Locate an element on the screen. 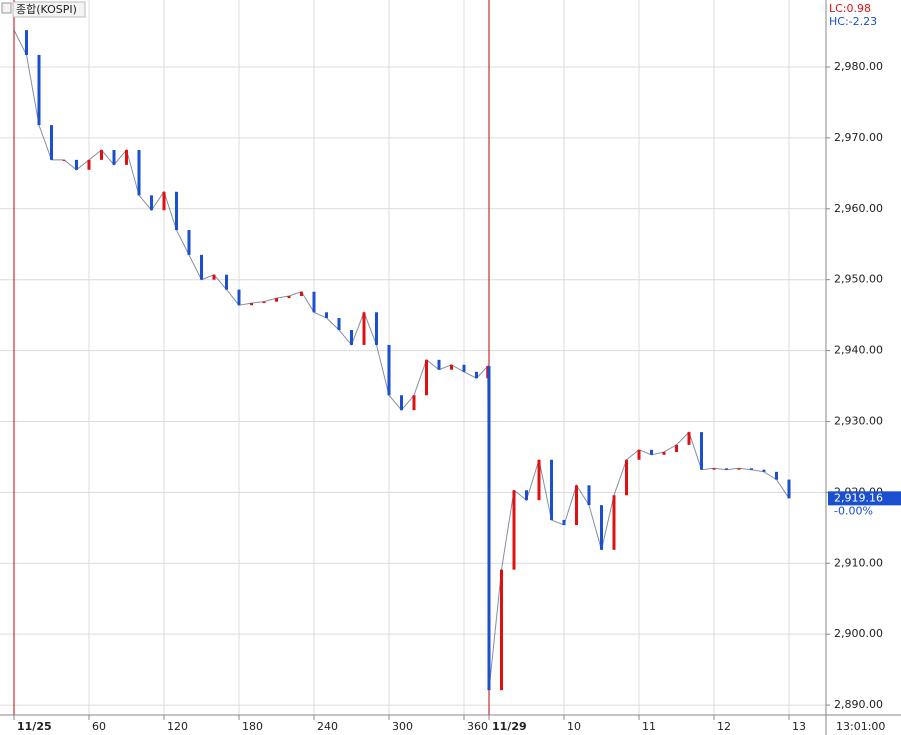 This screenshot has height=735, width=901. x-tick-label: 13 is located at coordinates (799, 726).